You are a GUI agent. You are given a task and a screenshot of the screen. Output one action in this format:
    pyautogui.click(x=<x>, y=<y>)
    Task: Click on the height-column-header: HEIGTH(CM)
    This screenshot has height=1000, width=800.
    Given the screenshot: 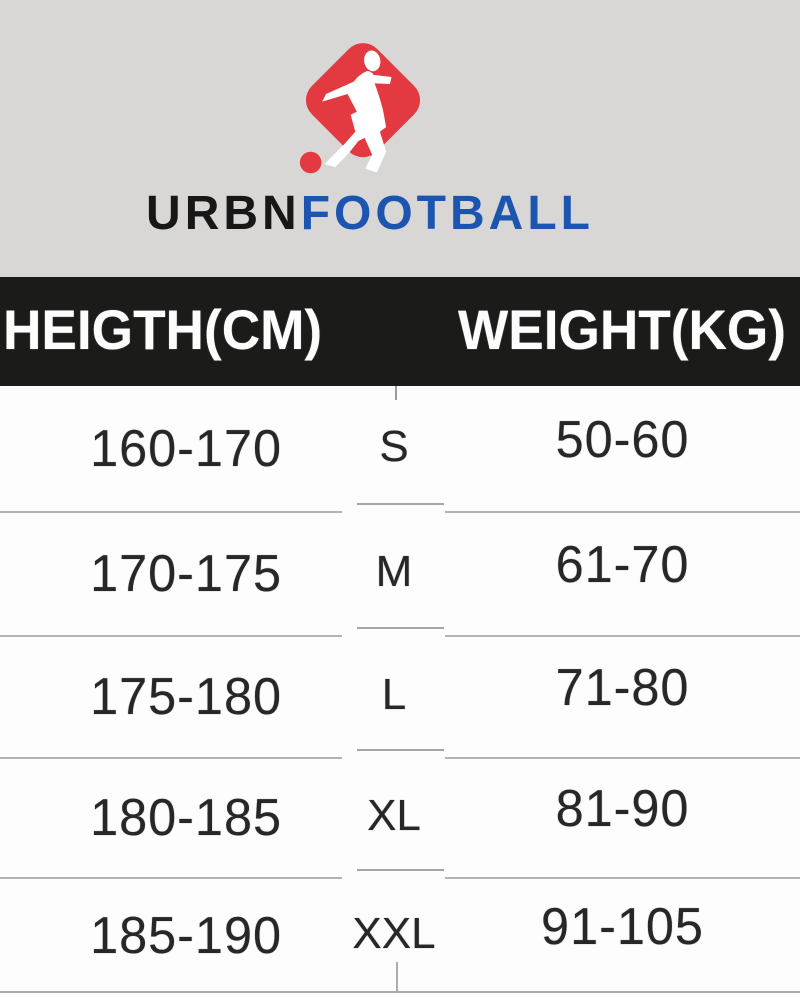 What is the action you would take?
    pyautogui.click(x=163, y=329)
    